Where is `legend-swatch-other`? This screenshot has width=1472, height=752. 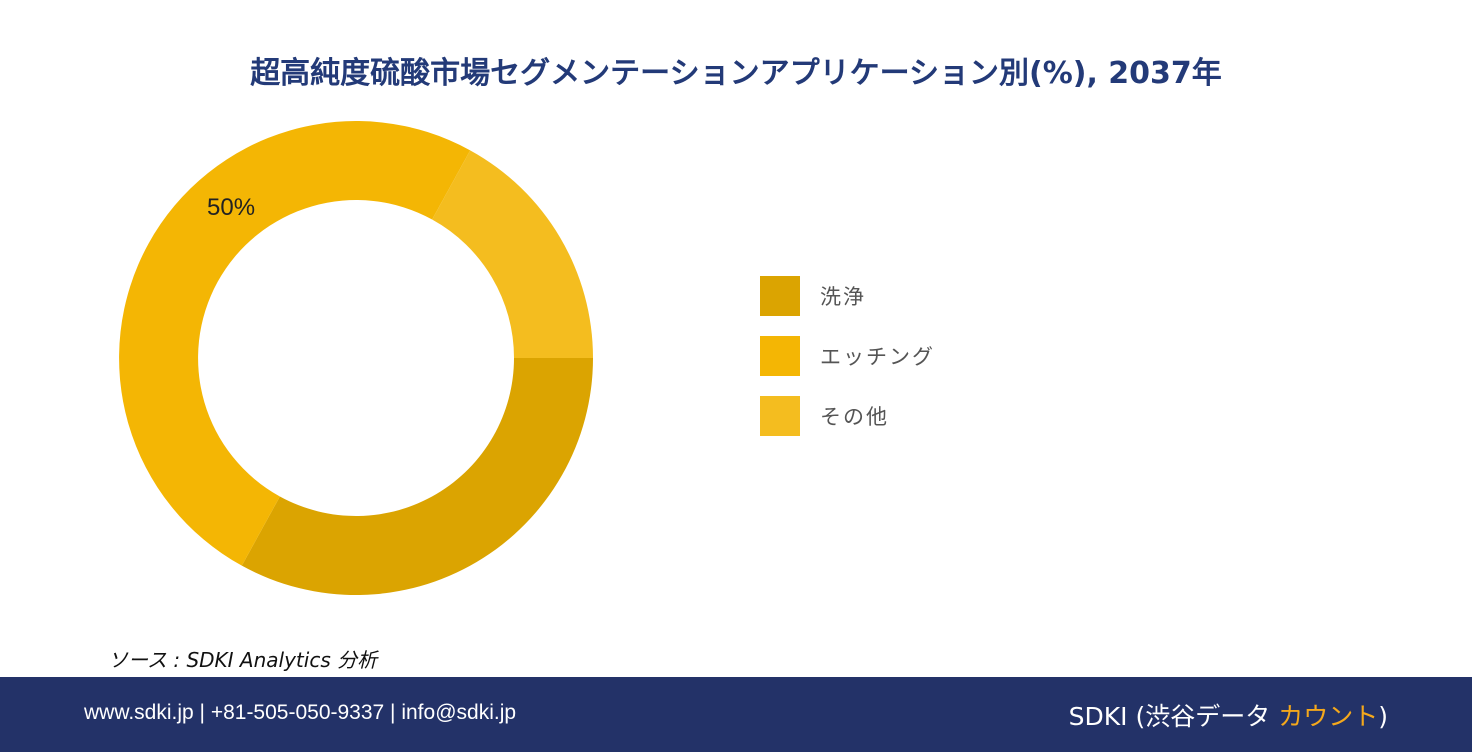
legend-swatch-other is located at coordinates (780, 416).